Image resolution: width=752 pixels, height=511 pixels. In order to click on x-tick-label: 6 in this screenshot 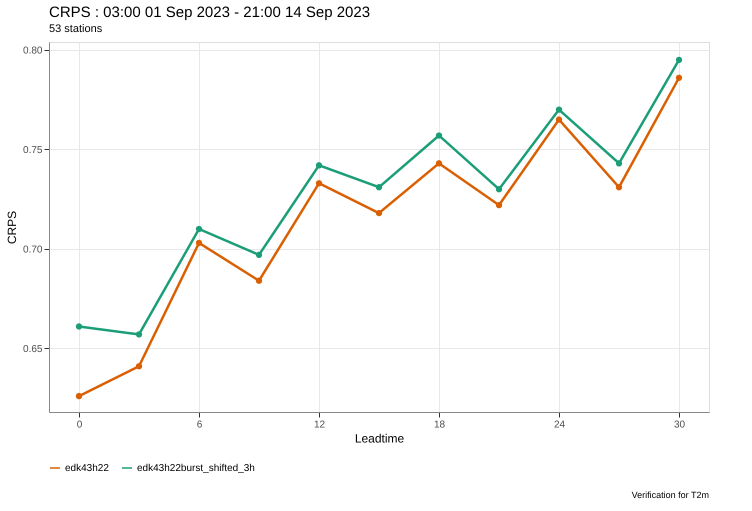, I will do `click(199, 425)`.